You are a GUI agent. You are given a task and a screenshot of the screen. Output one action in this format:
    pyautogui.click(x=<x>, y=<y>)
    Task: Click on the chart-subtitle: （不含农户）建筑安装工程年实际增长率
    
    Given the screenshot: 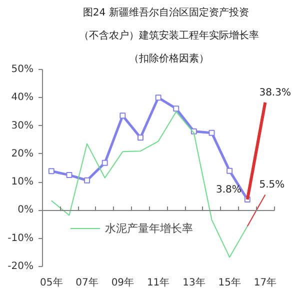 What is the action you would take?
    pyautogui.click(x=169, y=36)
    